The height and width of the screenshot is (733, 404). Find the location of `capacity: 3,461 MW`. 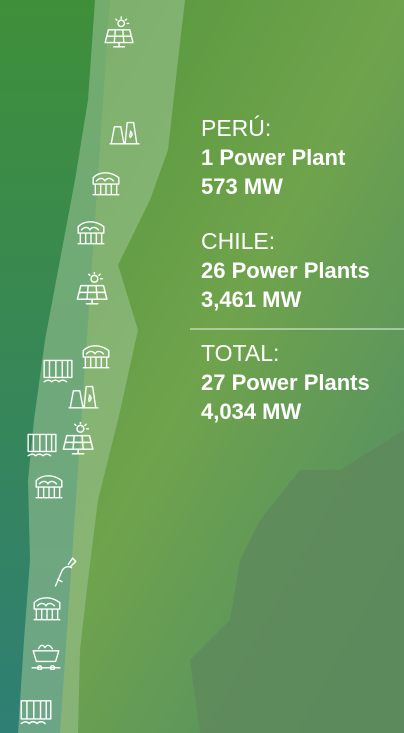

capacity: 3,461 MW is located at coordinates (251, 299).